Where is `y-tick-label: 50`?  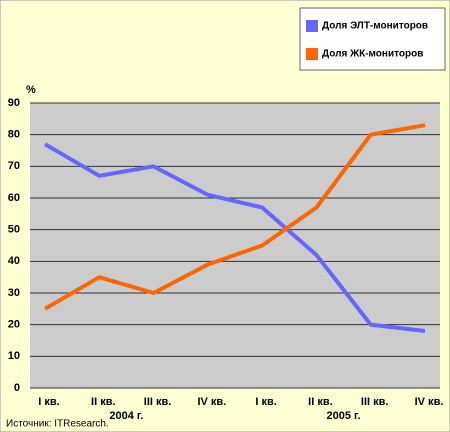 y-tick-label: 50 is located at coordinates (14, 230).